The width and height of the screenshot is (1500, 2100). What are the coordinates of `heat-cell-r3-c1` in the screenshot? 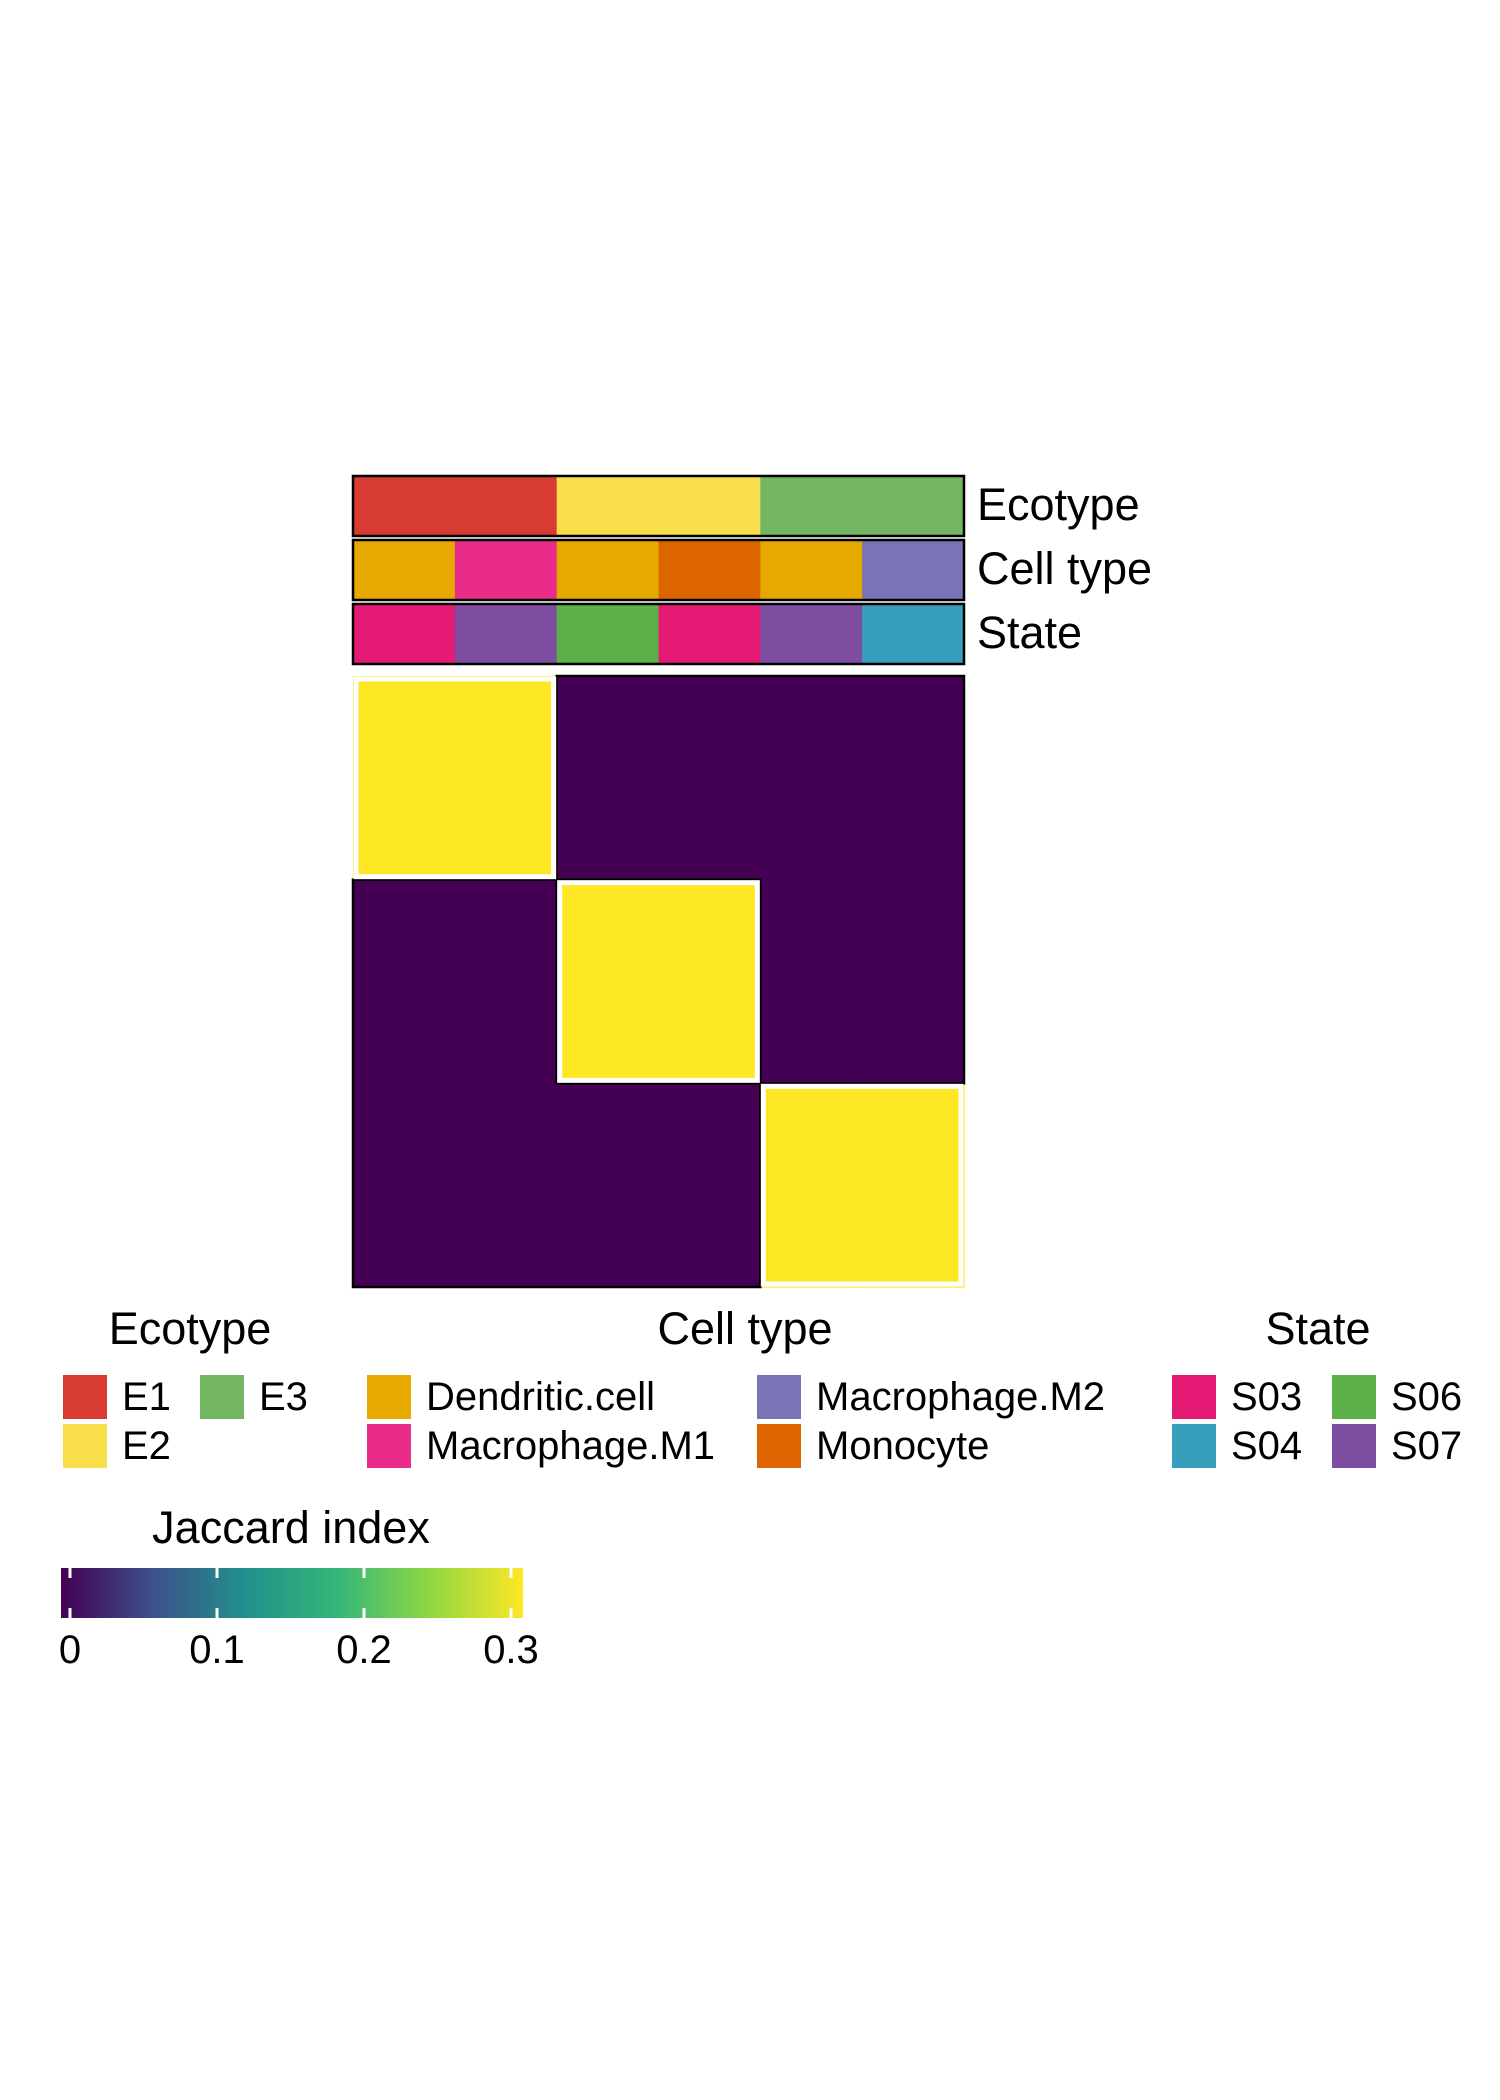 It's located at (404, 931).